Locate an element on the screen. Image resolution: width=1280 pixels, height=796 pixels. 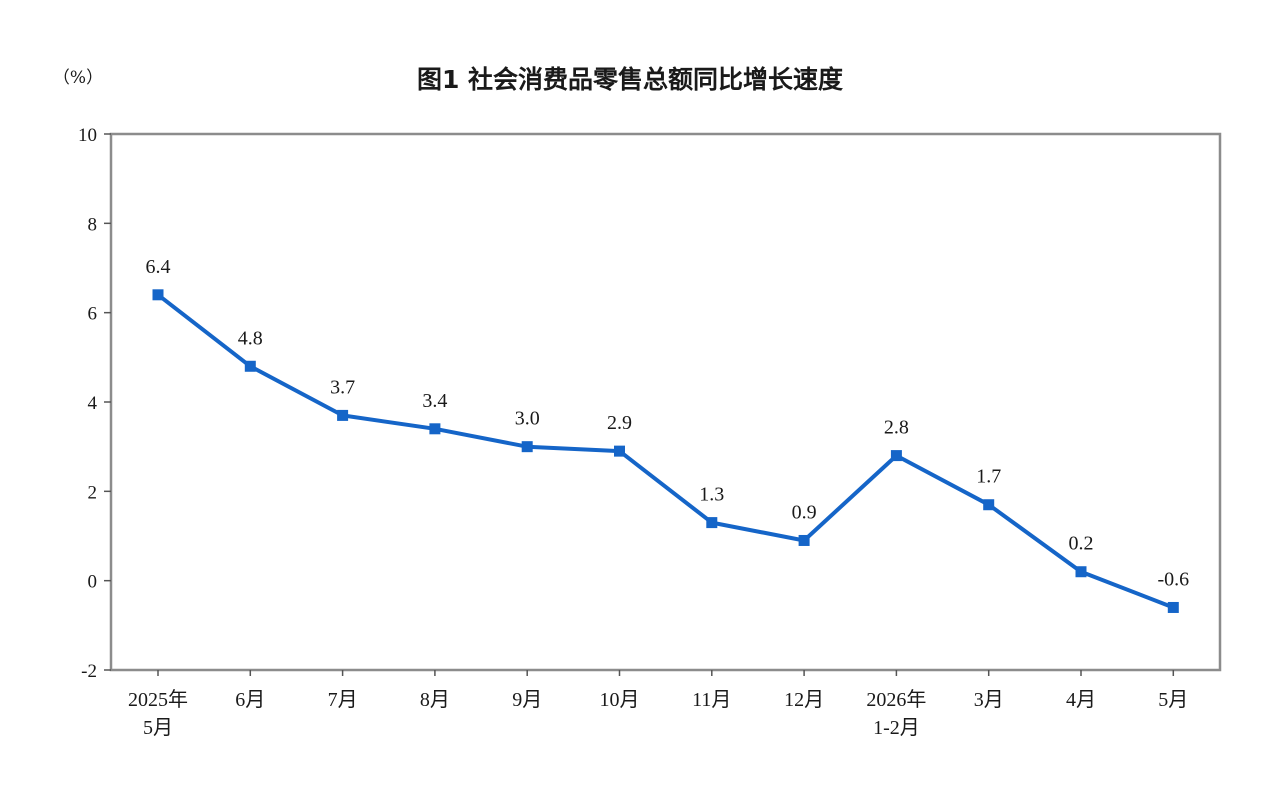
x-axis: 2025年 5月 6月 7月 8月 9月 10月 11月 12月 2026年 1-2月 3月 4月 5月 is located at coordinates (658, 704).